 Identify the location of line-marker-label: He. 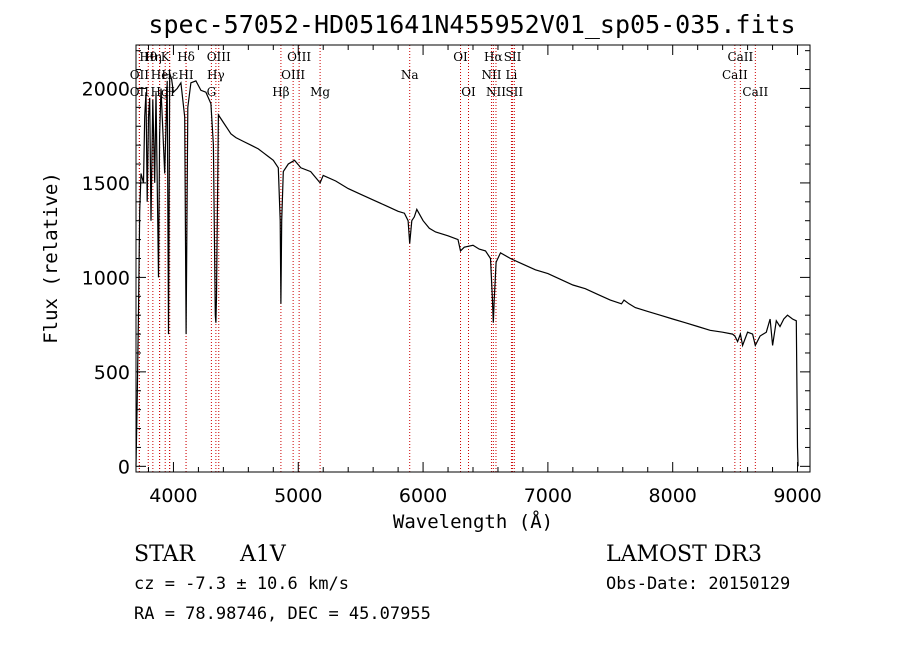
(160, 75).